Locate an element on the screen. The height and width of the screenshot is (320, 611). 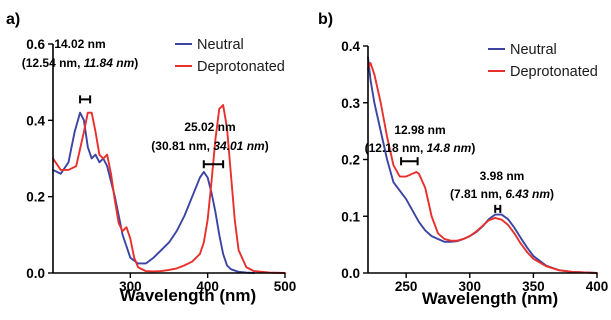
annotation-detail-prefix: (12.54 nm, is located at coordinates (53, 63).